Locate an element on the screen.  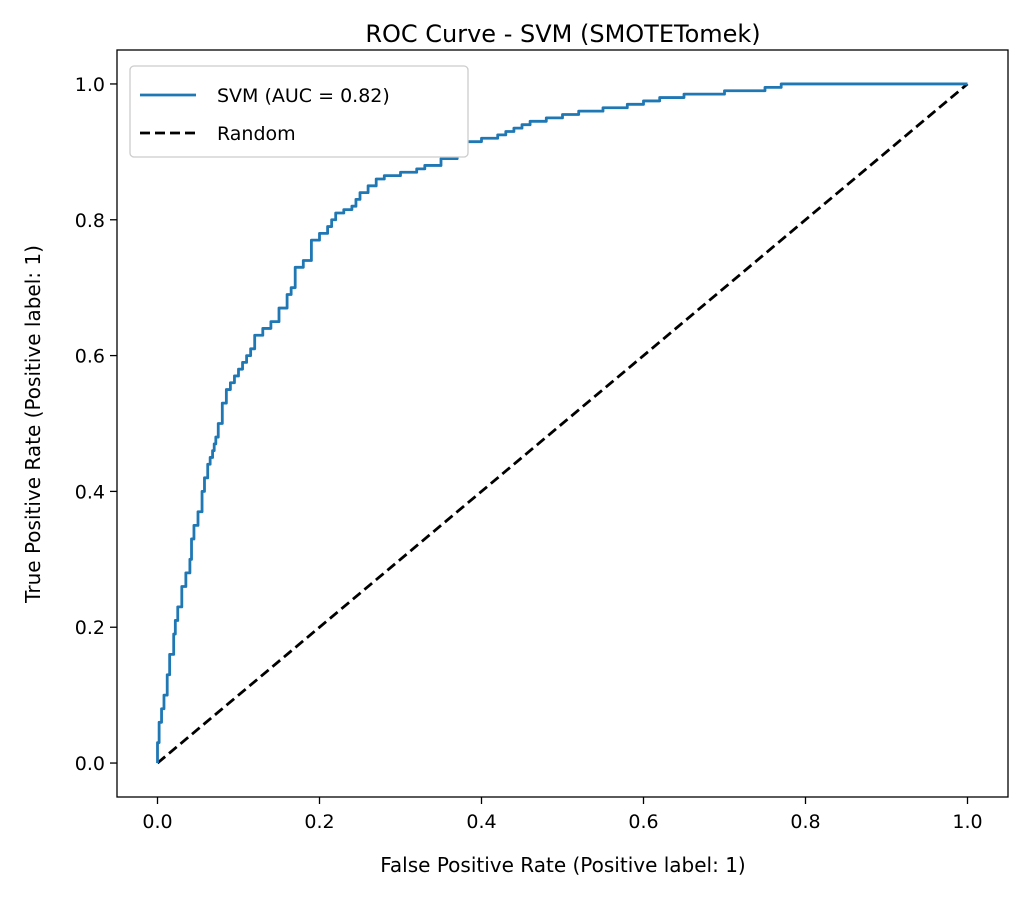
legend-label-svm: SVM (AUC = 0.82) is located at coordinates (303, 96).